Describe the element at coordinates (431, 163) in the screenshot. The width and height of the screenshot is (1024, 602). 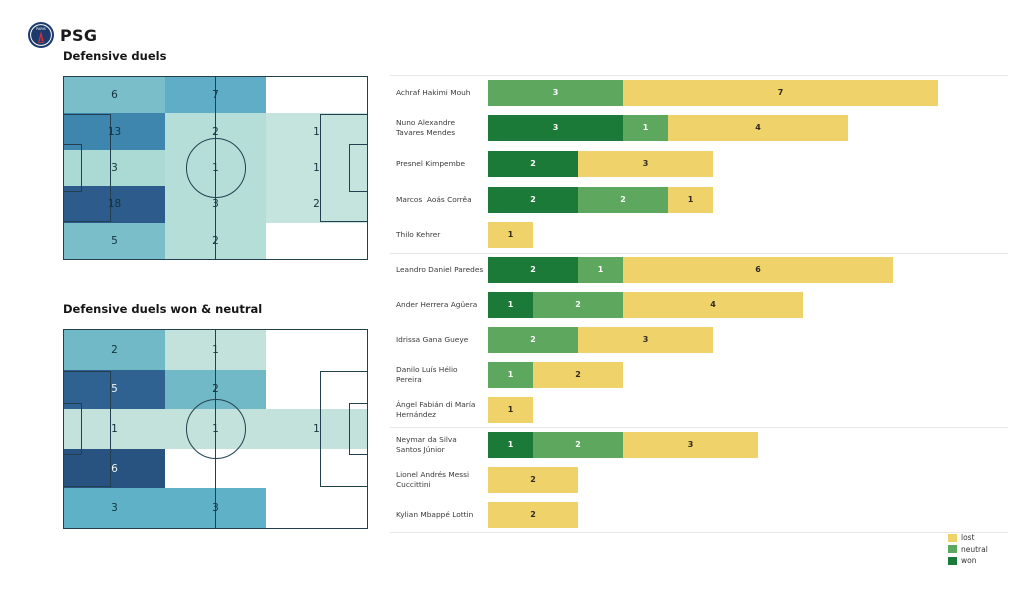
I see `player-name: Presnel Kimpembe` at that location.